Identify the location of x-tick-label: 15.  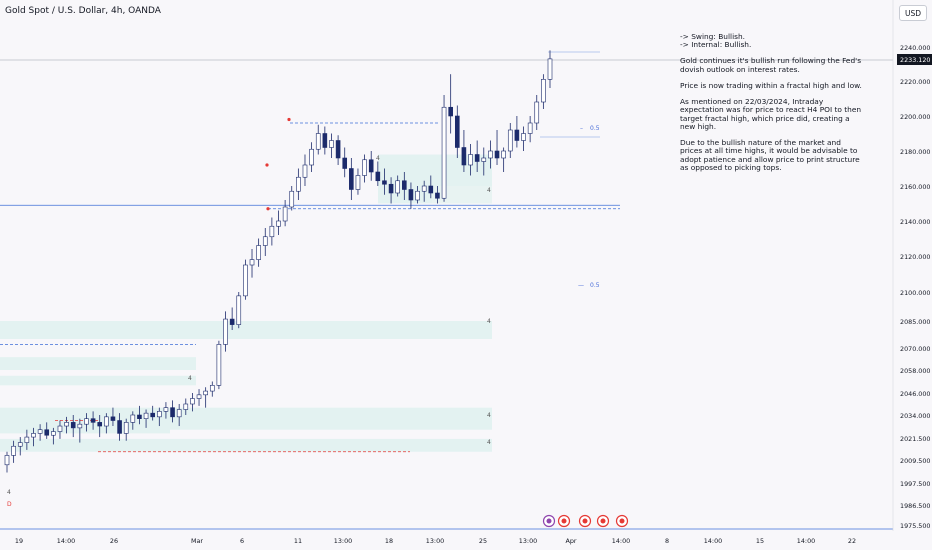
(760, 541).